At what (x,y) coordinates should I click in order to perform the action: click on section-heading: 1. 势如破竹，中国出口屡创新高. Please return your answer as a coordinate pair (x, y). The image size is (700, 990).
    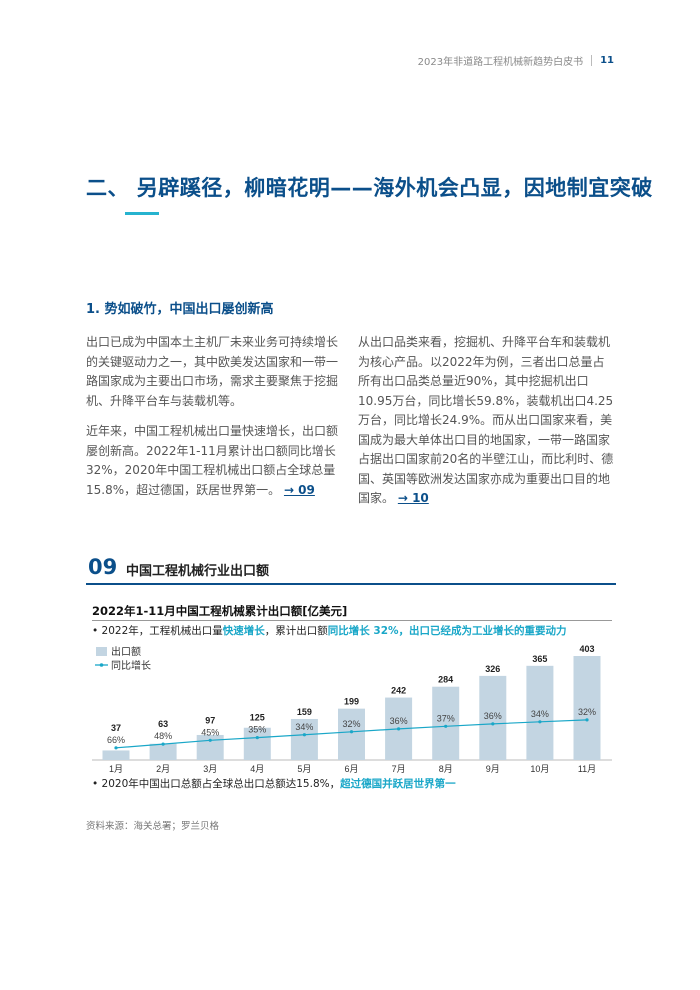
    Looking at the image, I should click on (180, 309).